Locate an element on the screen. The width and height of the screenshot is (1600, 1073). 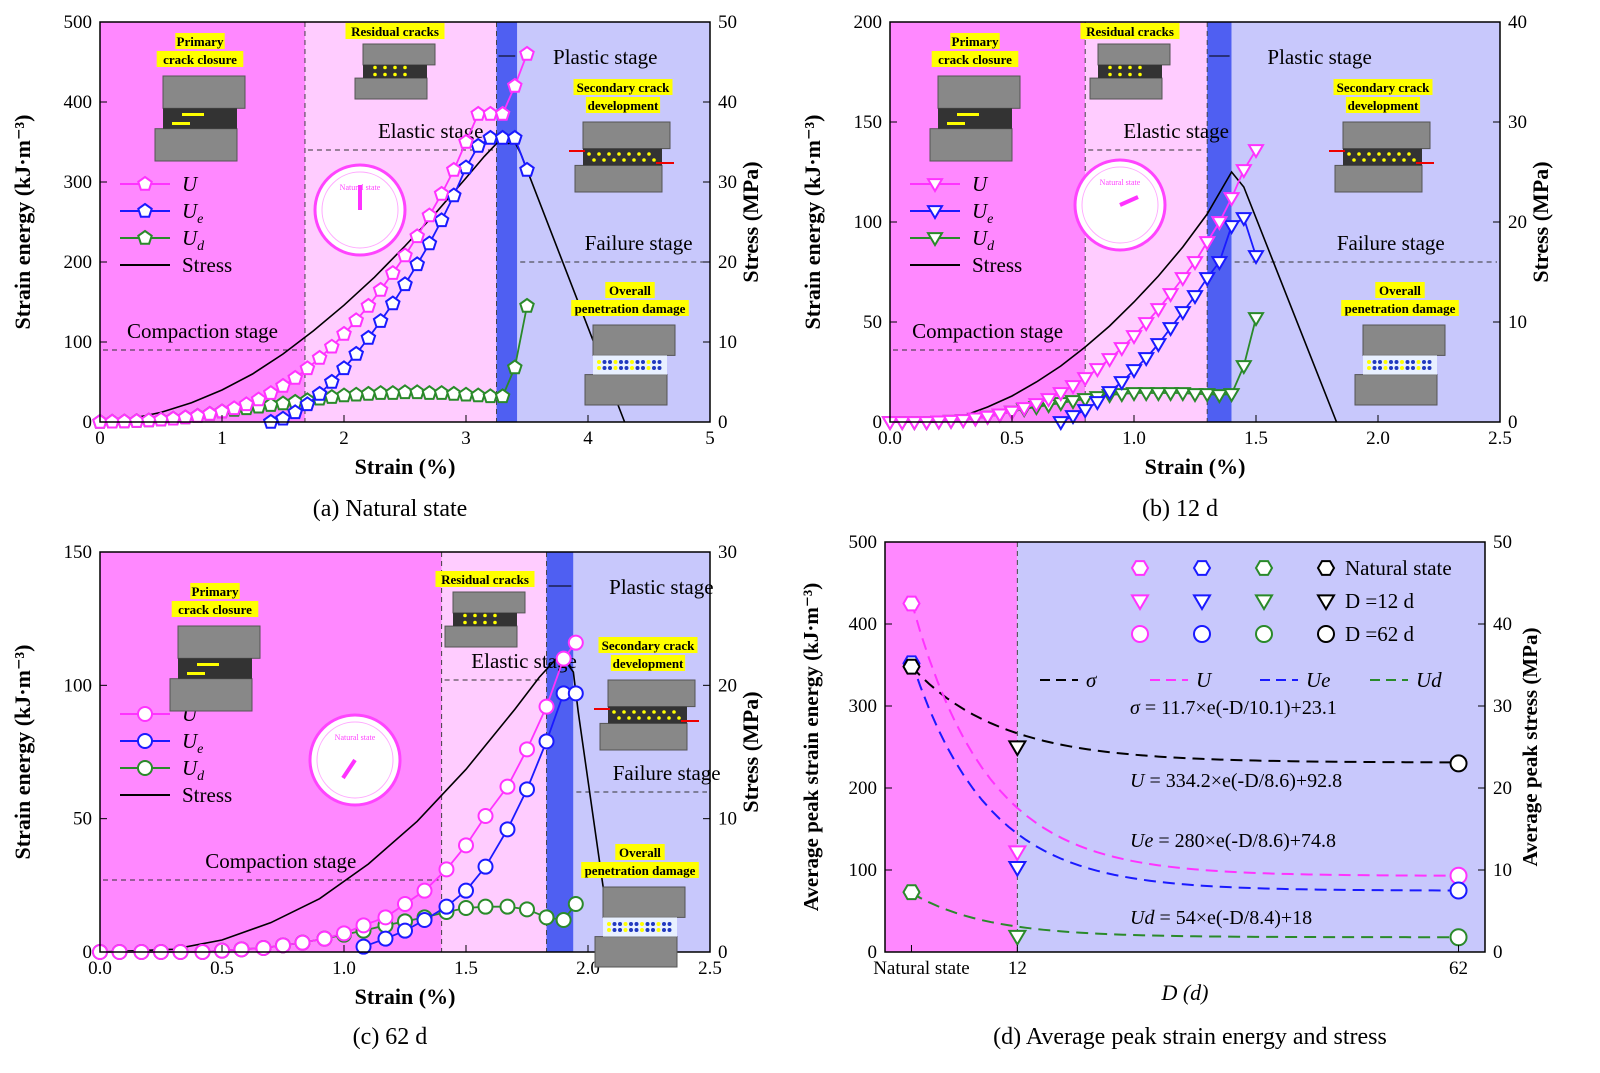
y-tick-label: 150 is located at coordinates (868, 122).